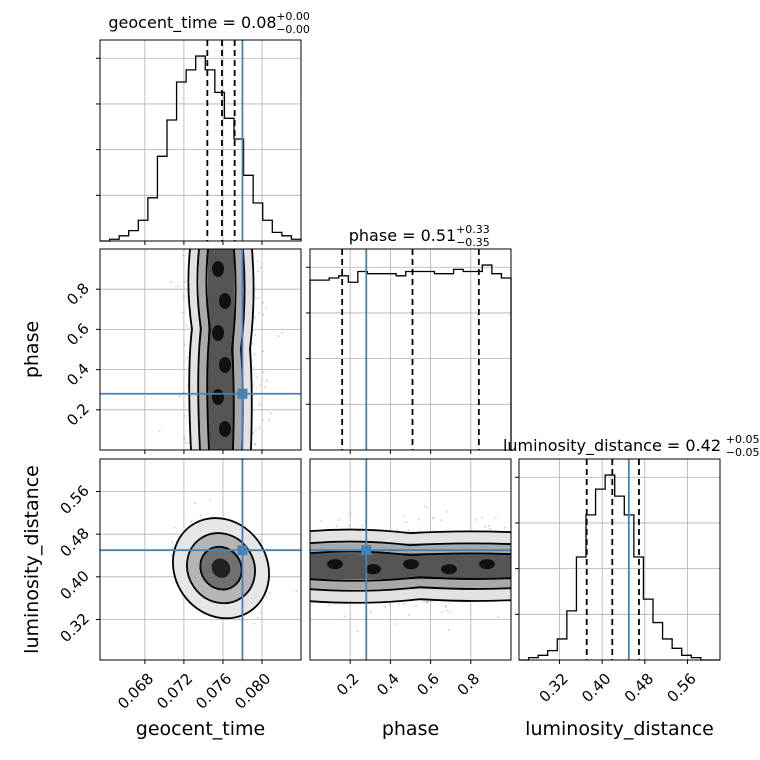 The height and width of the screenshot is (760, 760). Describe the element at coordinates (743, 452) in the screenshot. I see `title-minus: −0.05` at that location.